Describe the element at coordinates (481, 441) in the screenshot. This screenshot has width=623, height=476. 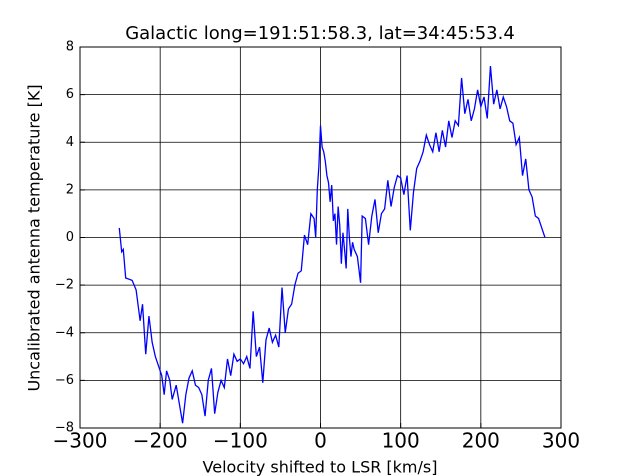
I see `x-tick-label: 200` at that location.